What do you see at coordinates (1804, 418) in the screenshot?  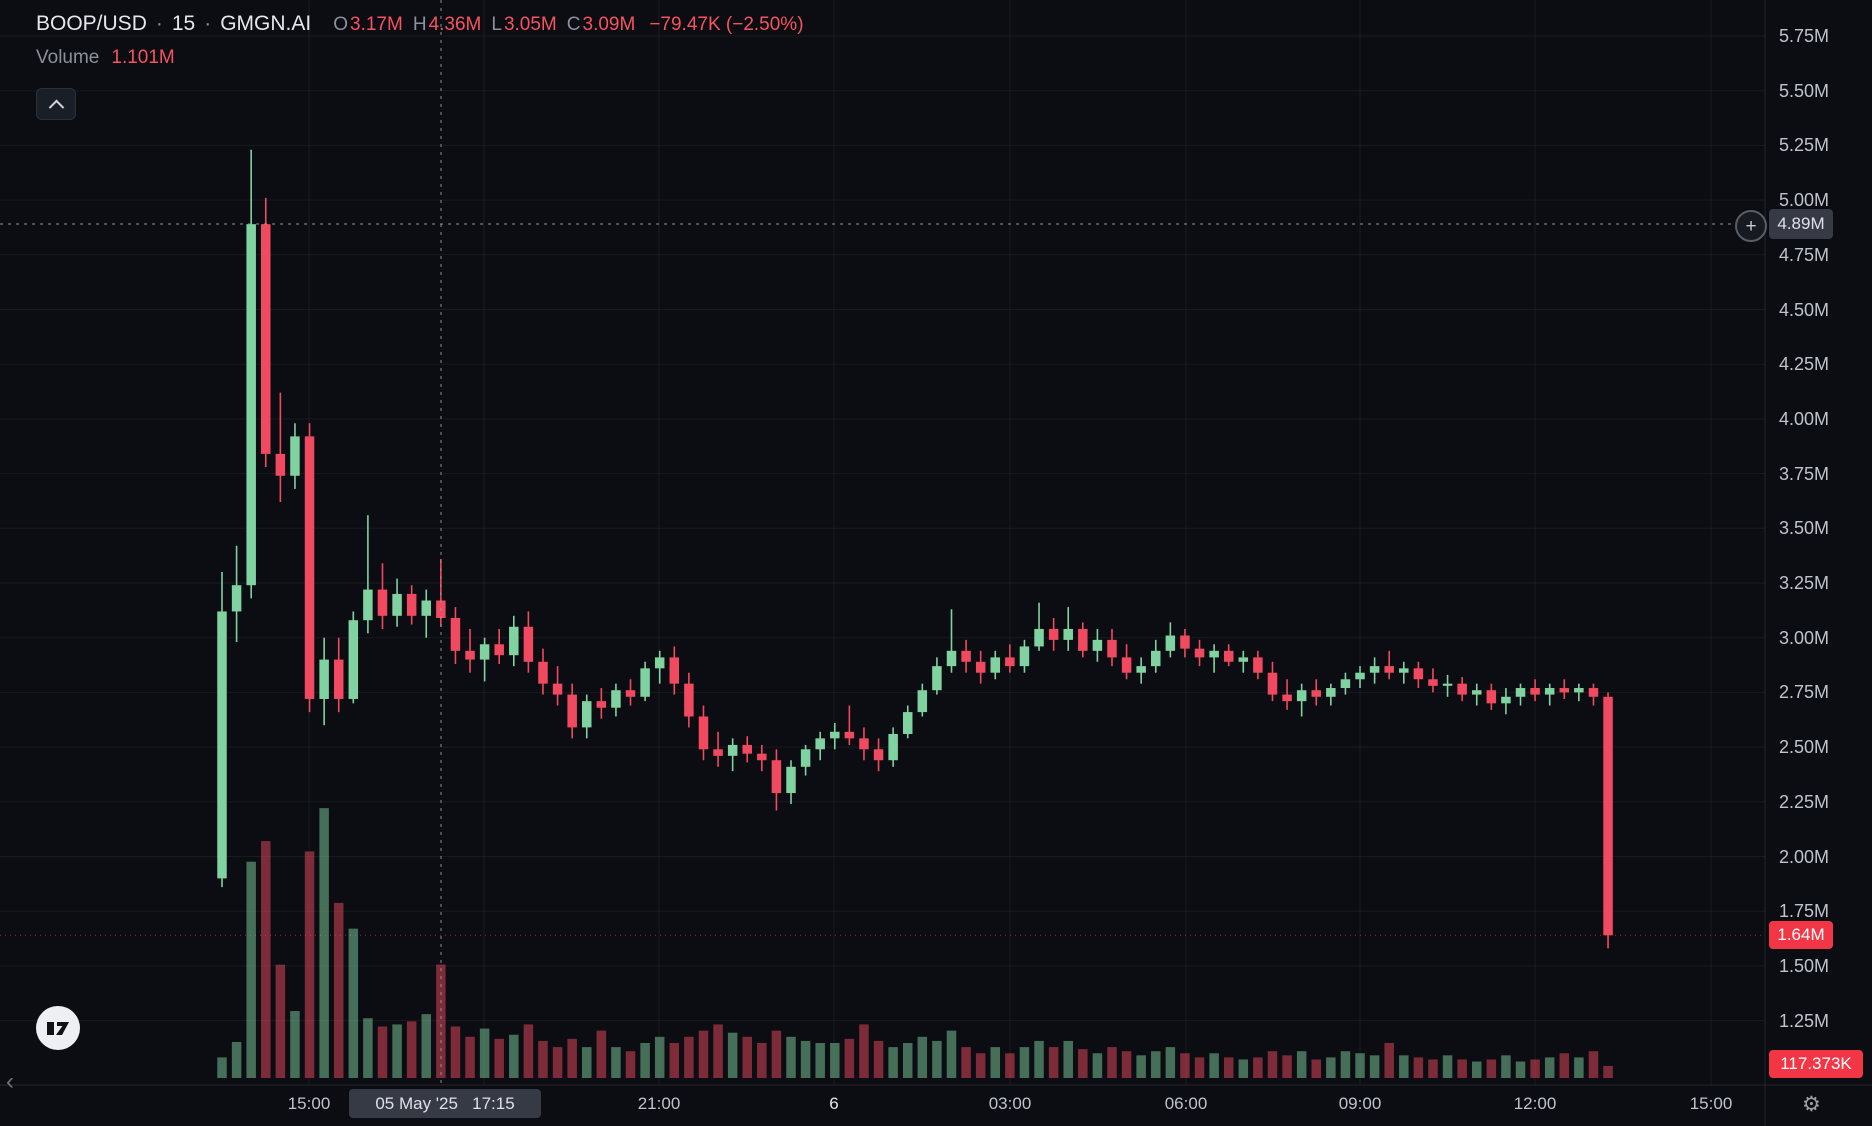 I see `price-axis-label: 4.00M` at bounding box center [1804, 418].